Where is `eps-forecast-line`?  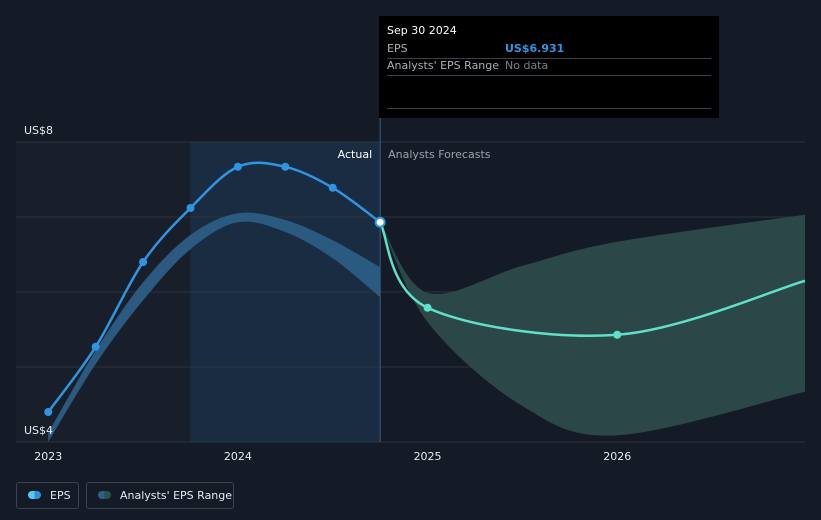
eps-forecast-line is located at coordinates (592, 279).